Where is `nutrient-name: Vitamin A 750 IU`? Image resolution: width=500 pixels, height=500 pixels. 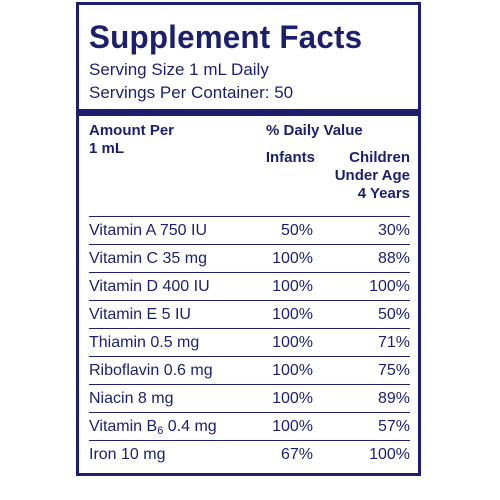
nutrient-name: Vitamin A 750 IU is located at coordinates (148, 230).